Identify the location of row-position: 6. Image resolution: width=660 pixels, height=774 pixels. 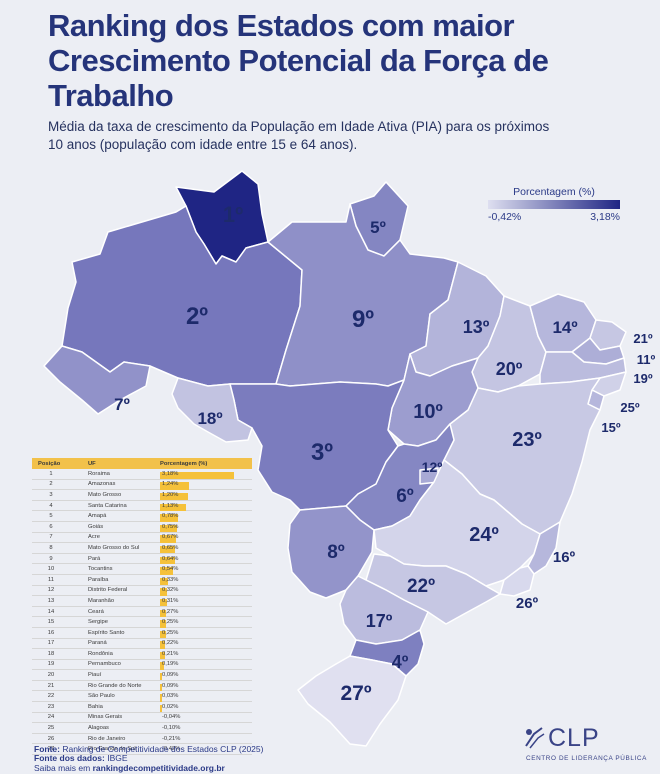
(51, 526).